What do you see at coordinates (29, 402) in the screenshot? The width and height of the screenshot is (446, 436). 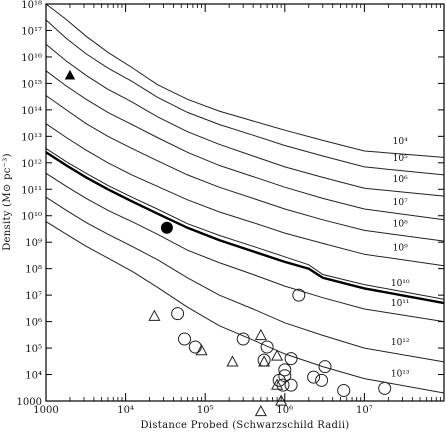 I see `y-tick-label-15: 1000` at bounding box center [29, 402].